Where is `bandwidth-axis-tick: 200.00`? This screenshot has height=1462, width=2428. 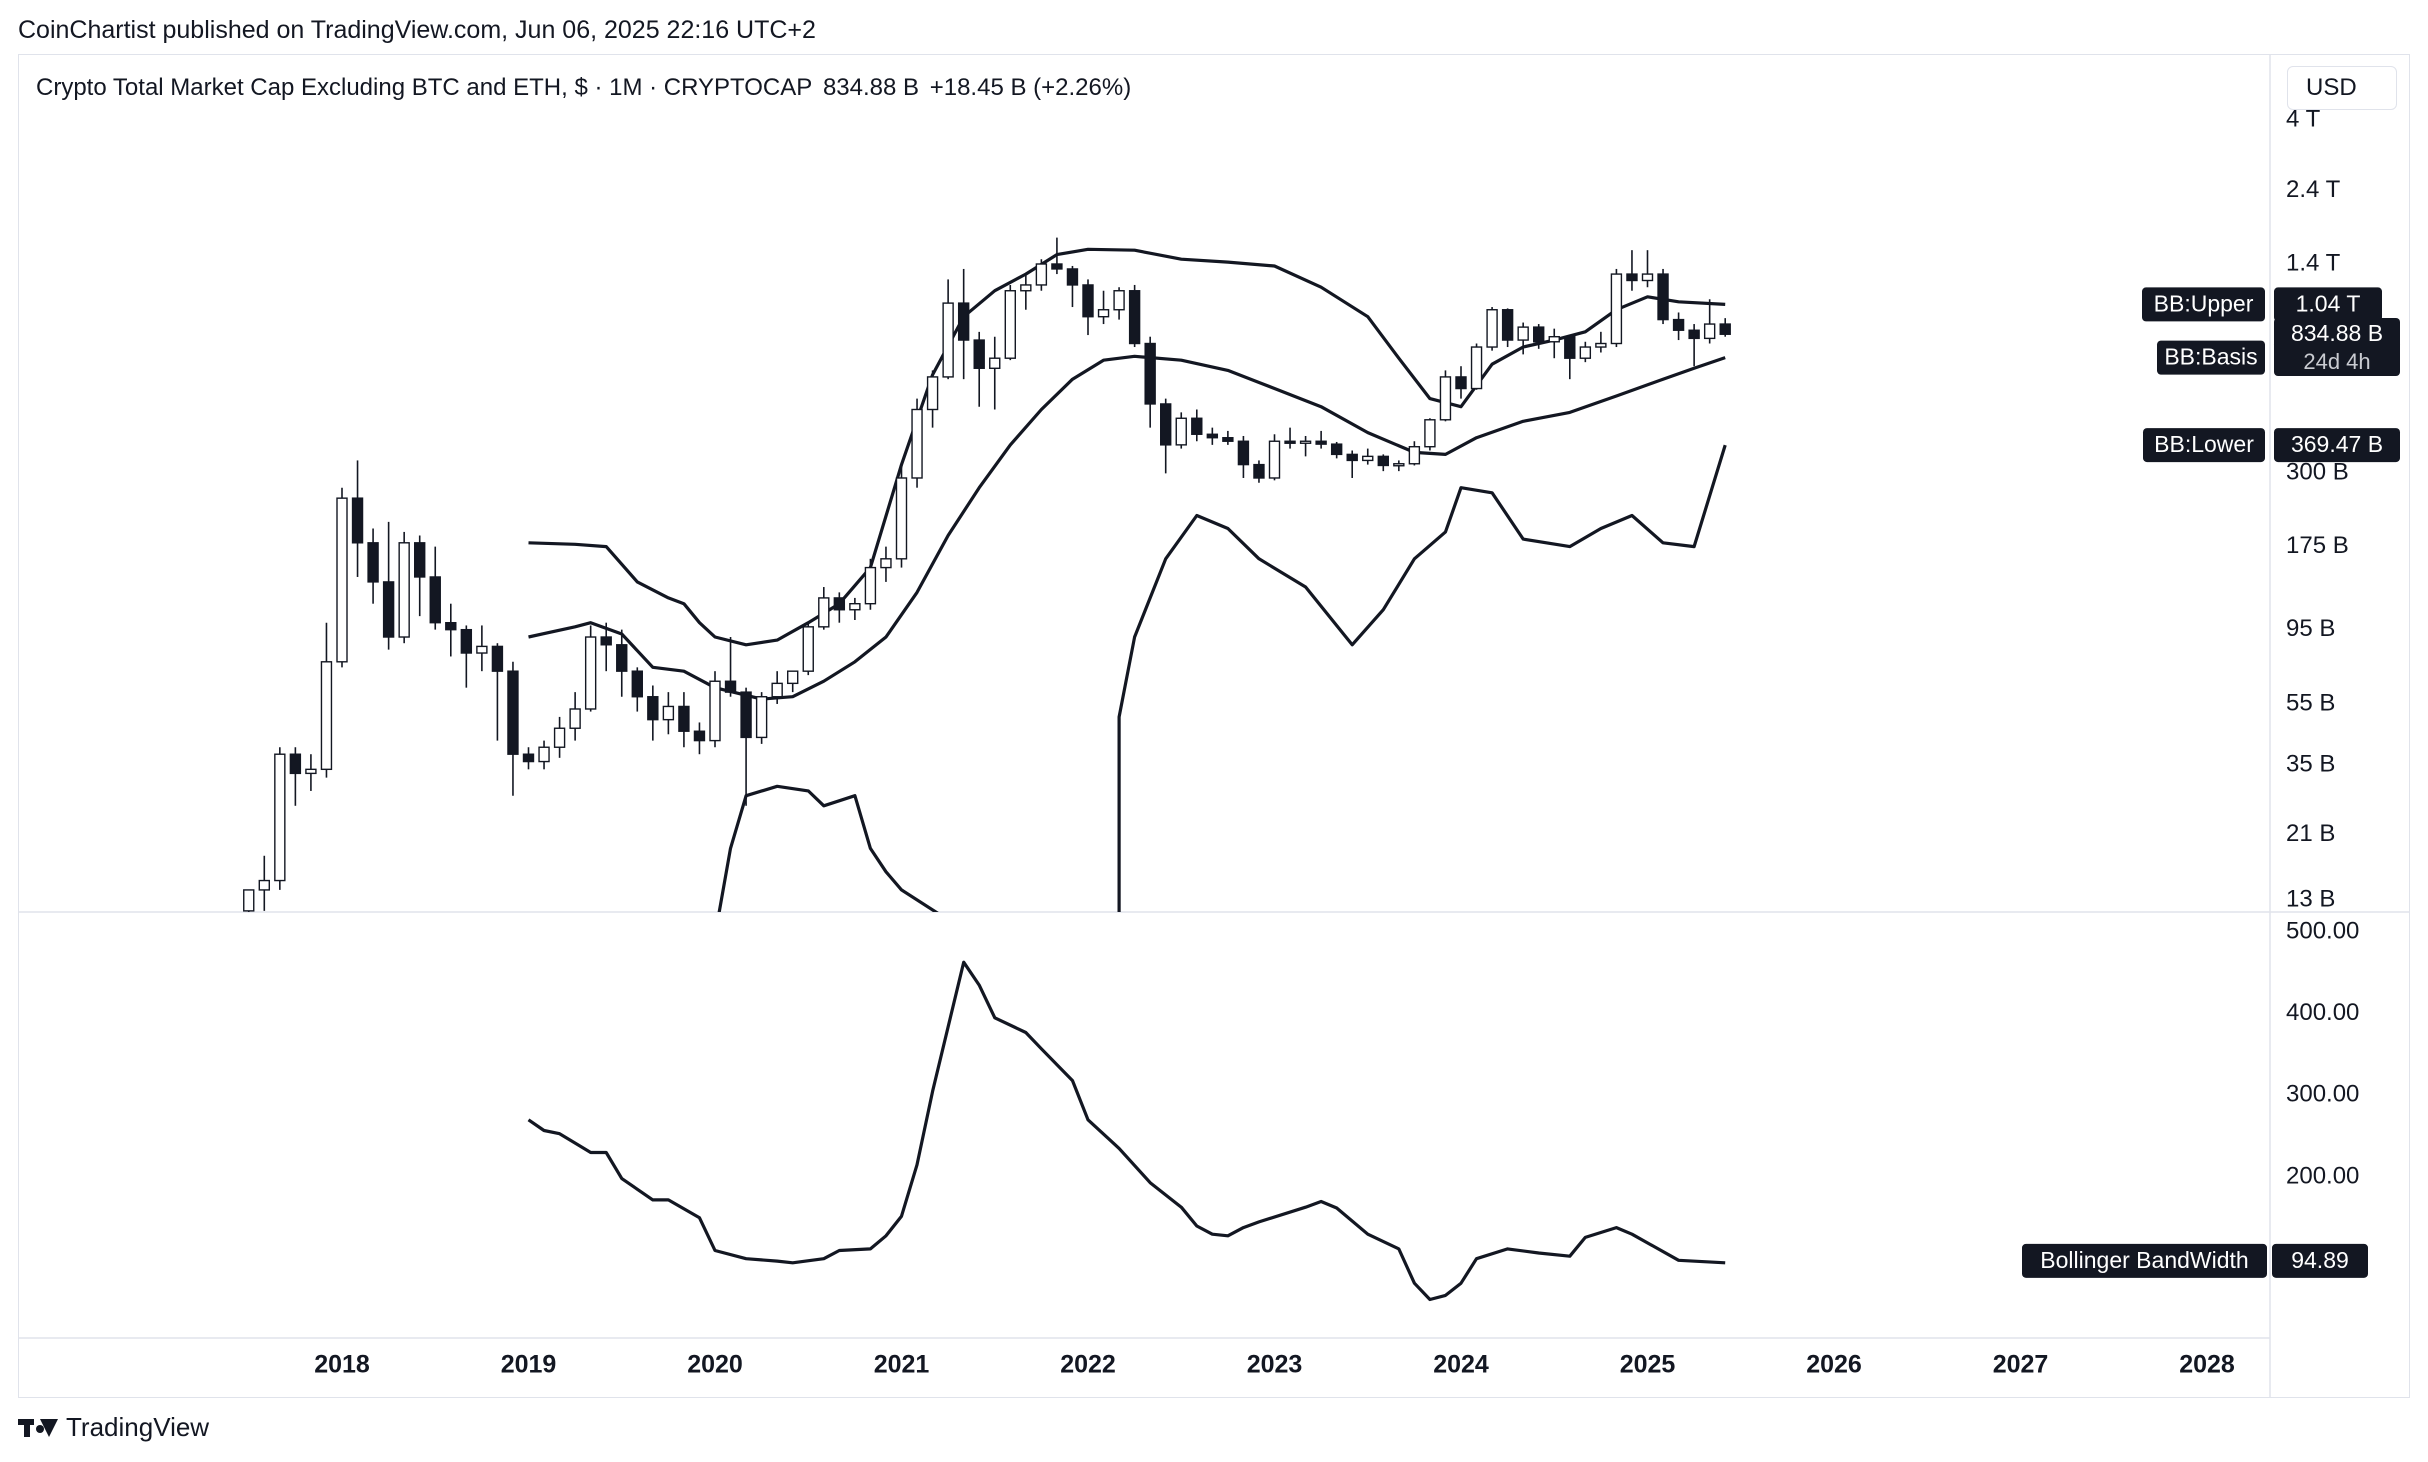
bandwidth-axis-tick: 200.00 is located at coordinates (2322, 1175).